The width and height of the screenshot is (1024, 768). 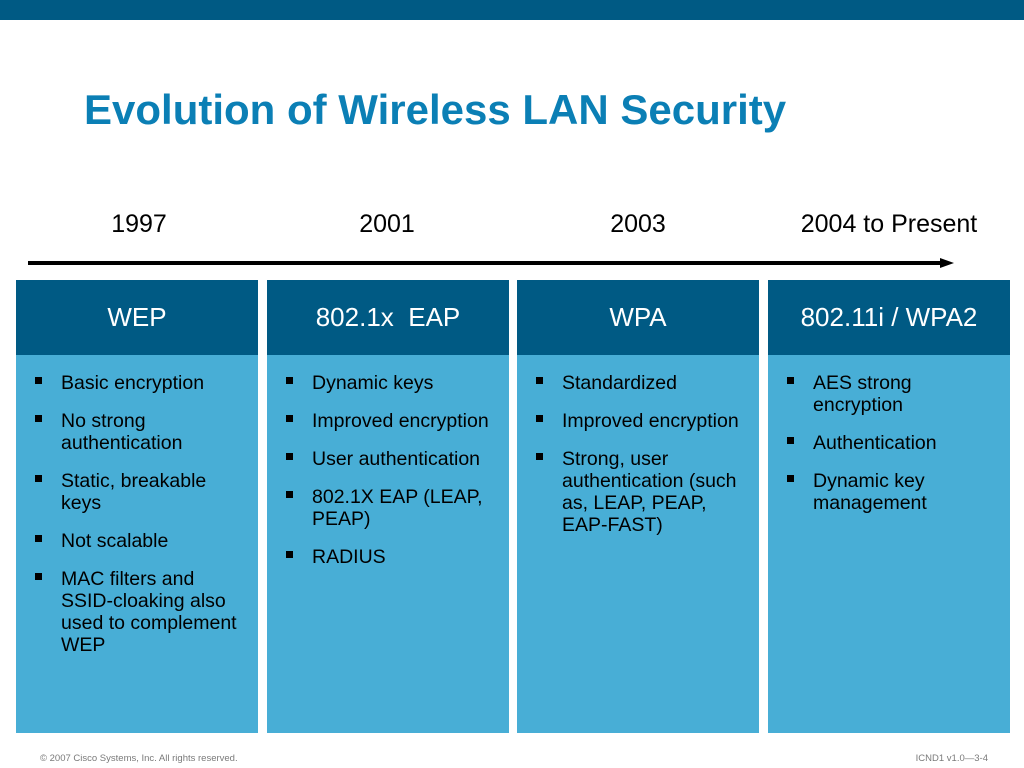 I want to click on column-header: 802.11i / WPA2, so click(x=889, y=317).